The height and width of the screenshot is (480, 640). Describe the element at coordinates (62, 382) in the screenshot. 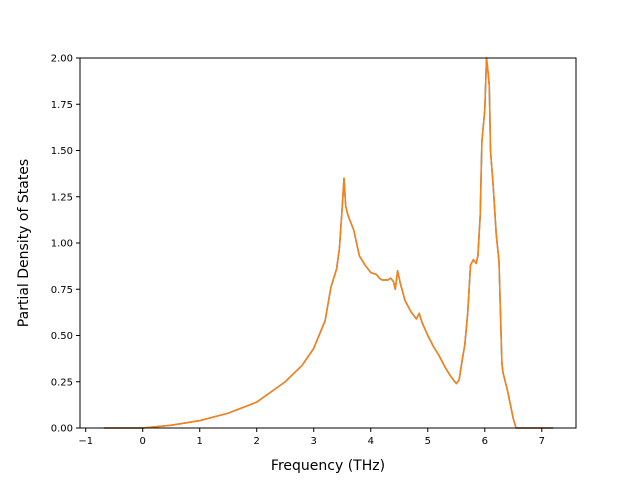

I see `y-tick-label: 0.25` at that location.